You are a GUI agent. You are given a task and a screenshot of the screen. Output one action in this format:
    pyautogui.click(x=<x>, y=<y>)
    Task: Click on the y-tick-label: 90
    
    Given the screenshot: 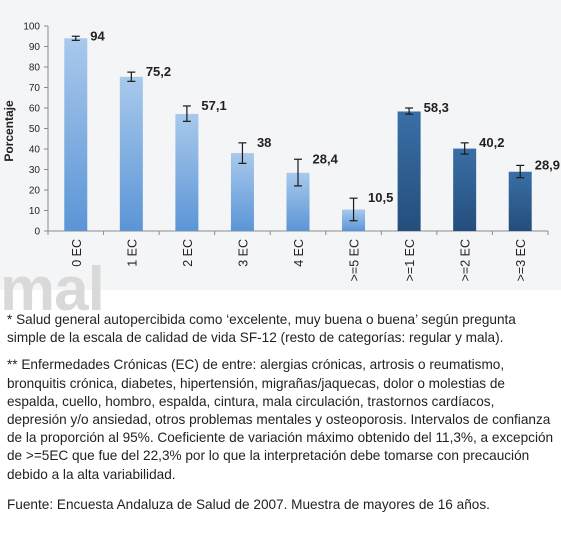 What is the action you would take?
    pyautogui.click(x=35, y=47)
    